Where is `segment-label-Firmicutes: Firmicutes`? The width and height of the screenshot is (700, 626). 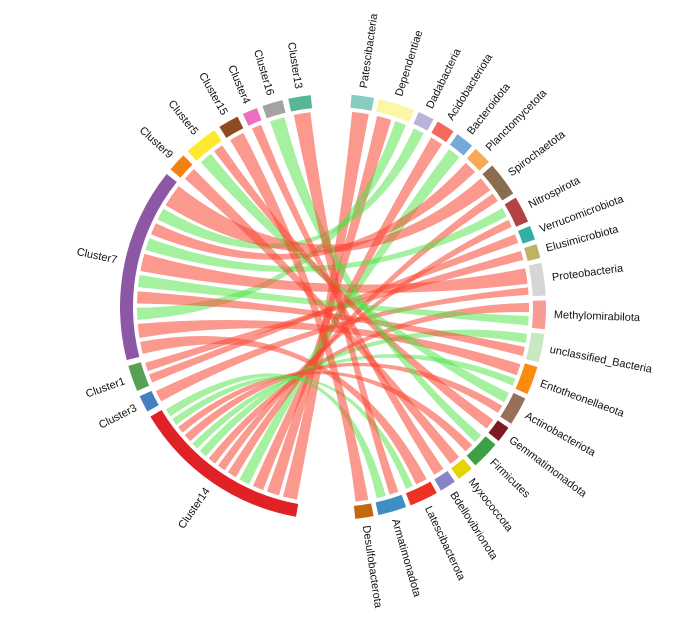
segment-label-Firmicutes: Firmicutes is located at coordinates (509, 479).